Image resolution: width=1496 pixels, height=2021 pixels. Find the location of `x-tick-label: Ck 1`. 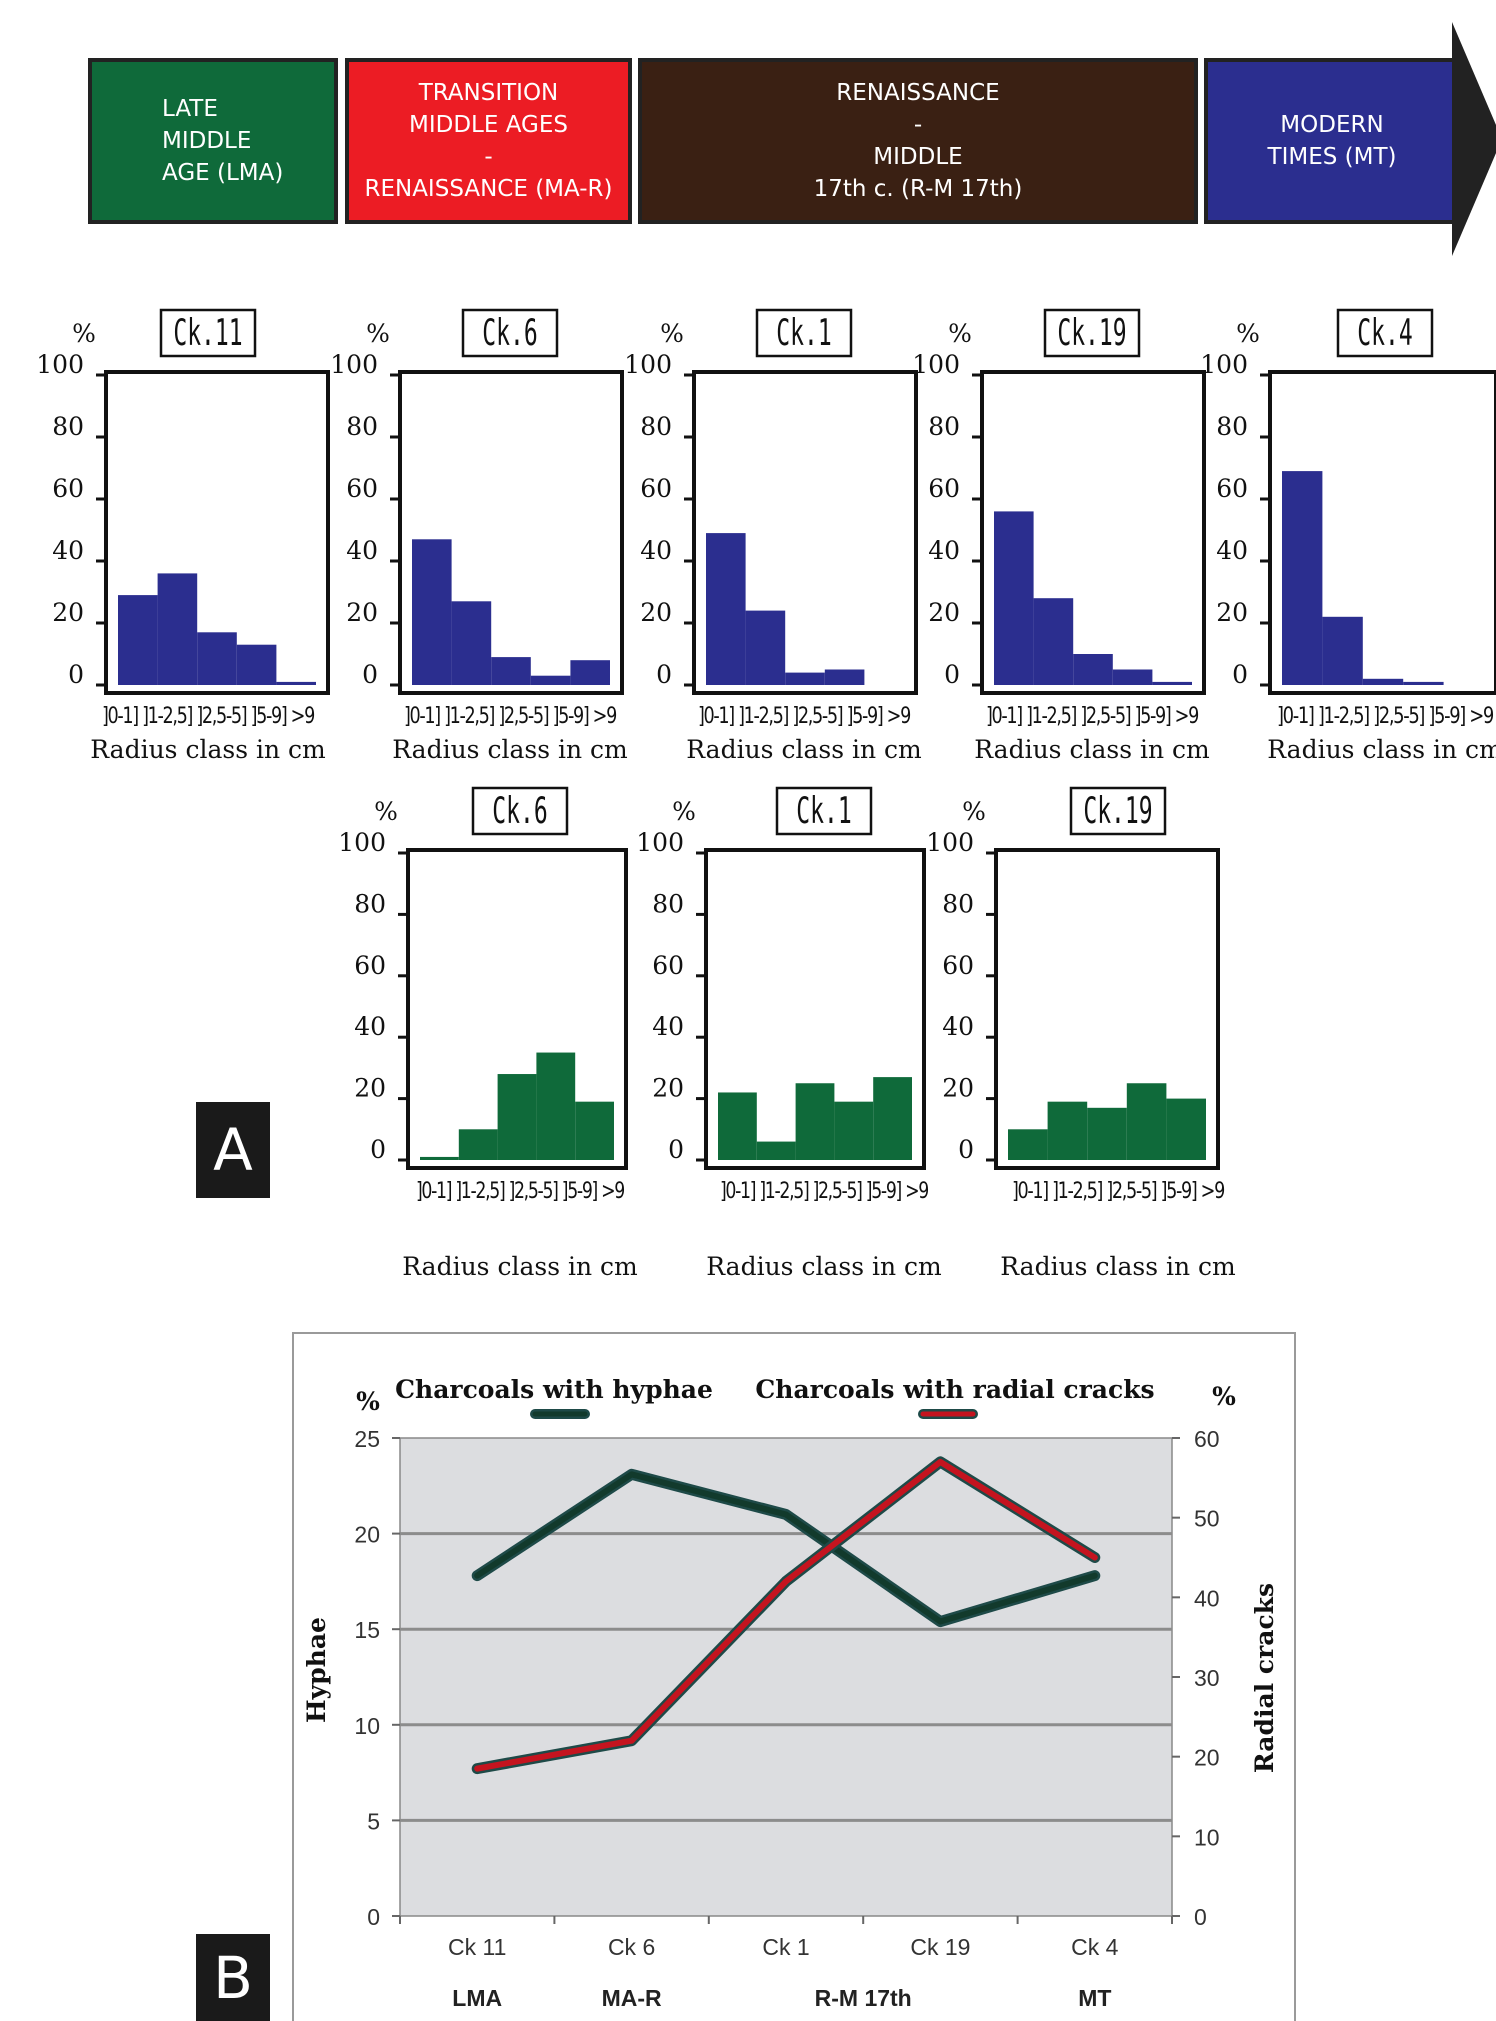

x-tick-label: Ck 1 is located at coordinates (785, 1947).